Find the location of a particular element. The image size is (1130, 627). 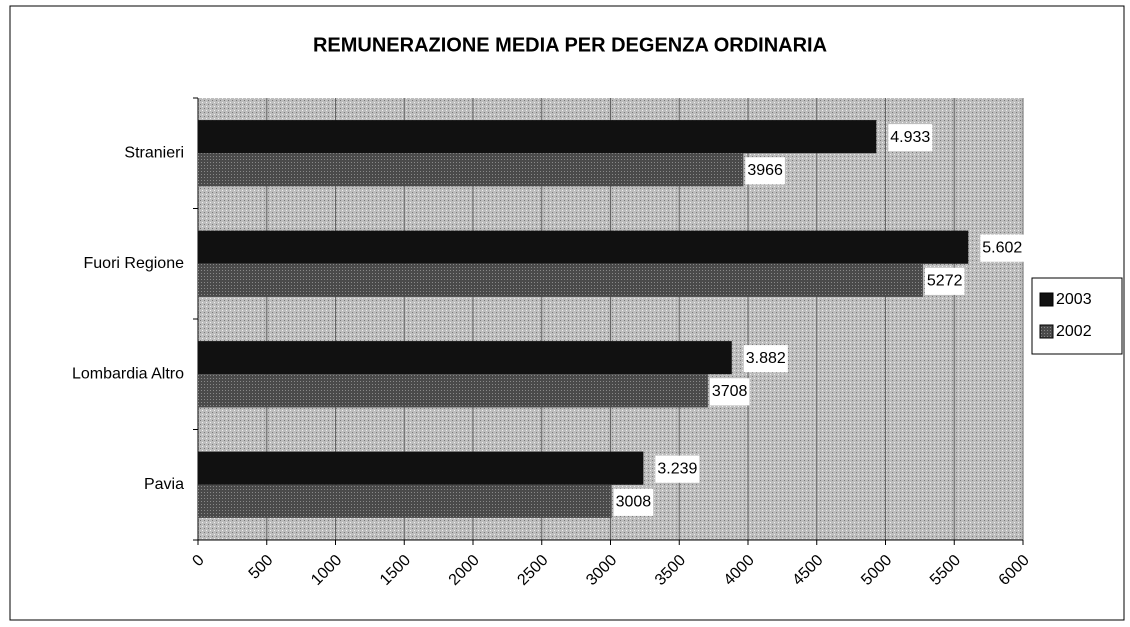

value-label: 3966 is located at coordinates (765, 170).